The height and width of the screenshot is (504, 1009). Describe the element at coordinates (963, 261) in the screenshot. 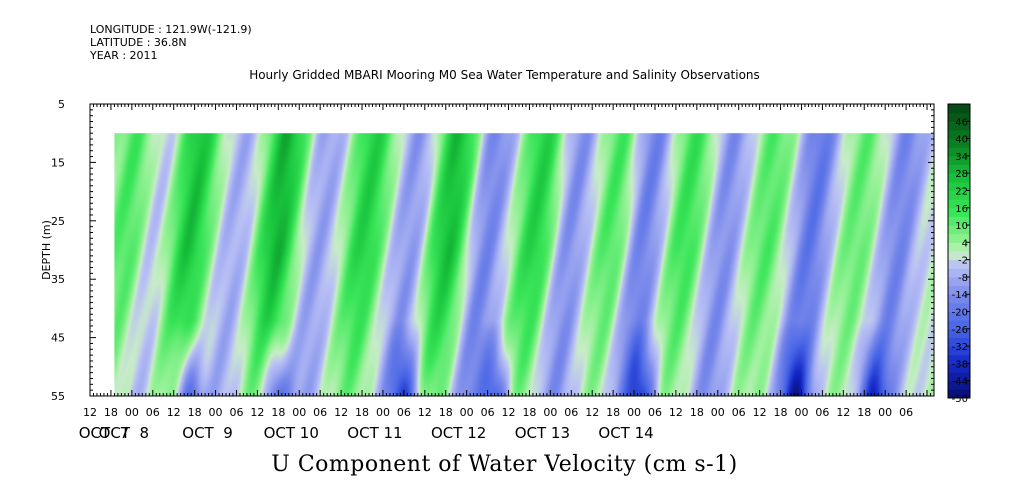

I see `colorbar-label: -2` at that location.